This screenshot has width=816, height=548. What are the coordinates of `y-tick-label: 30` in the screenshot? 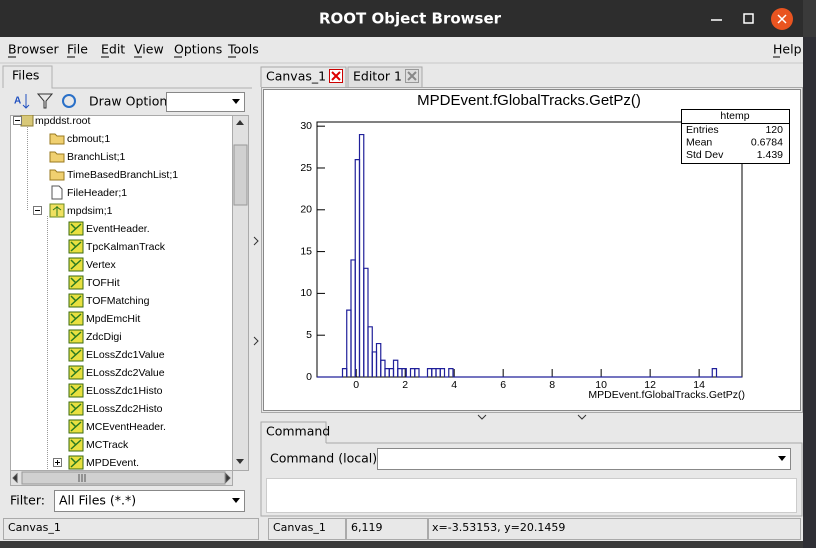 It's located at (306, 126).